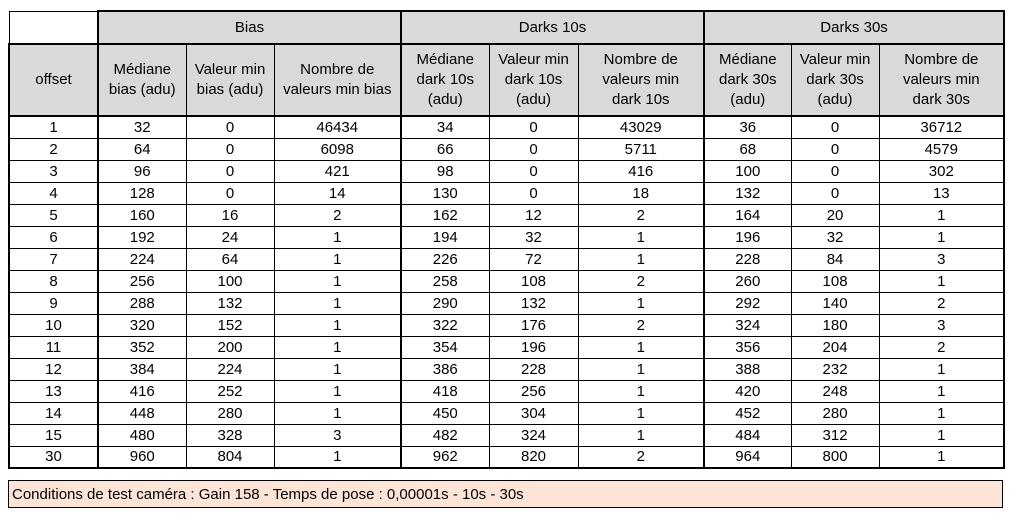 The width and height of the screenshot is (1009, 514). What do you see at coordinates (230, 391) in the screenshot?
I see `value-cell: 252` at bounding box center [230, 391].